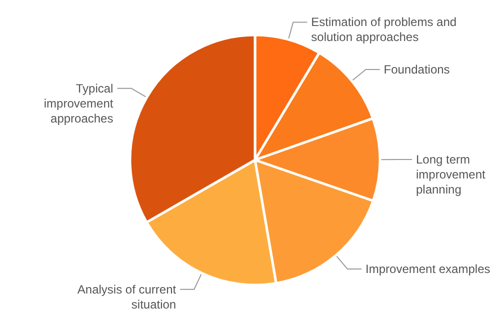 This screenshot has width=500, height=312. What do you see at coordinates (79, 103) in the screenshot?
I see `slice-label: Typical improvement approaches` at bounding box center [79, 103].